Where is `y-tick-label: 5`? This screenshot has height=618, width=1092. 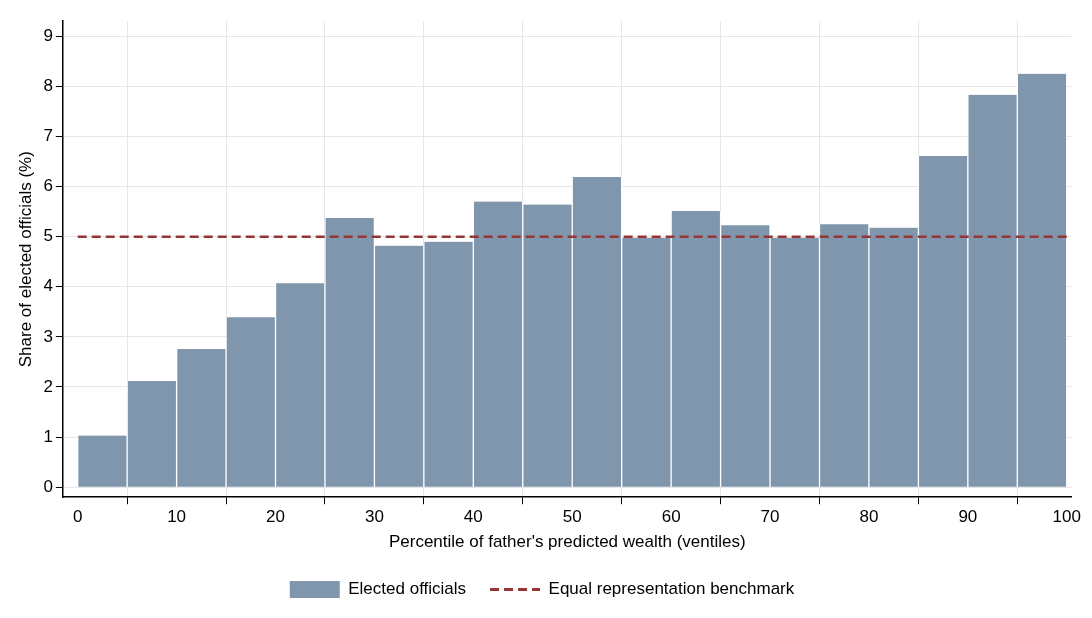
y-tick-label: 5 is located at coordinates (48, 236).